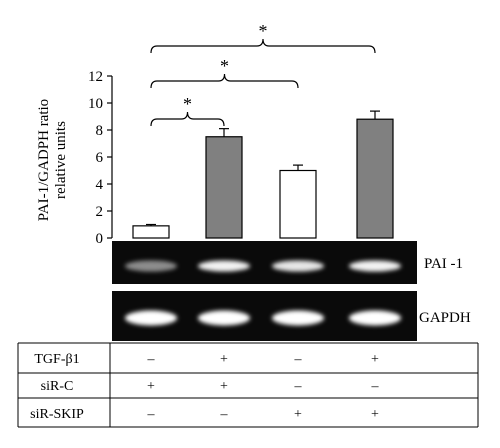  What do you see at coordinates (100, 185) in the screenshot?
I see `y-tick-label-4: 4` at bounding box center [100, 185].